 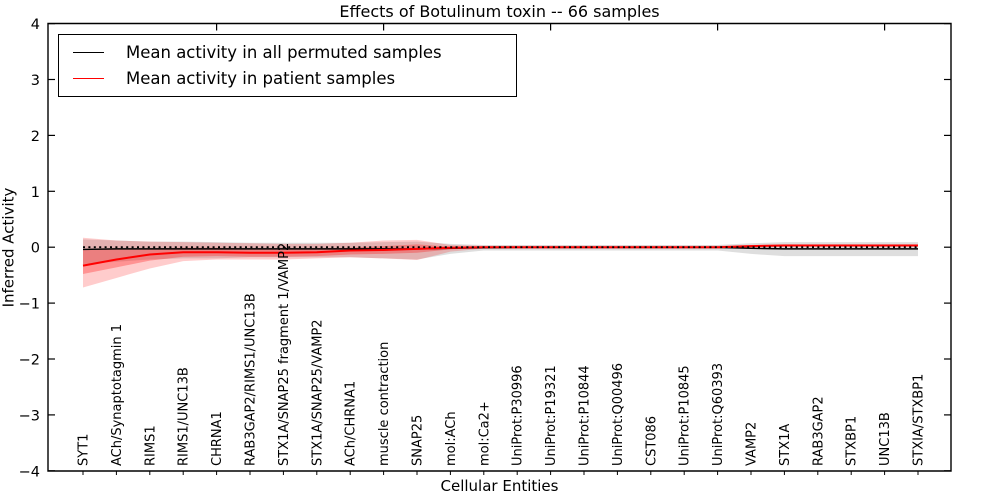 What do you see at coordinates (35, 137) in the screenshot?
I see `y-tick-label: 2` at bounding box center [35, 137].